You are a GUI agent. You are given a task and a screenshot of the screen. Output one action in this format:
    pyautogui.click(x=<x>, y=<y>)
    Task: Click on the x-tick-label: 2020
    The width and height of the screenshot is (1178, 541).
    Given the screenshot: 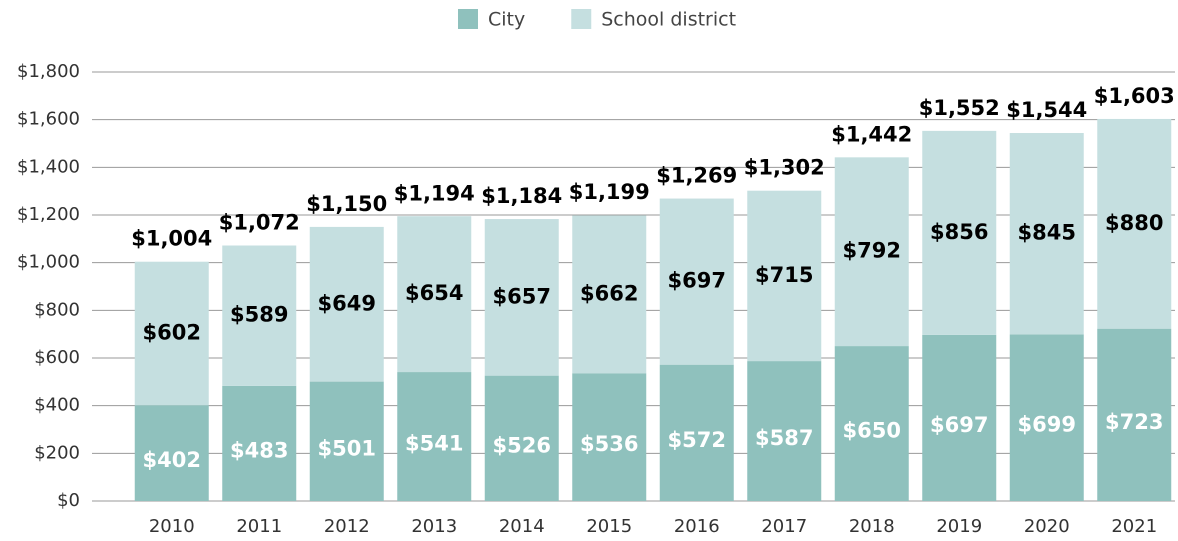 What is the action you would take?
    pyautogui.click(x=1047, y=526)
    